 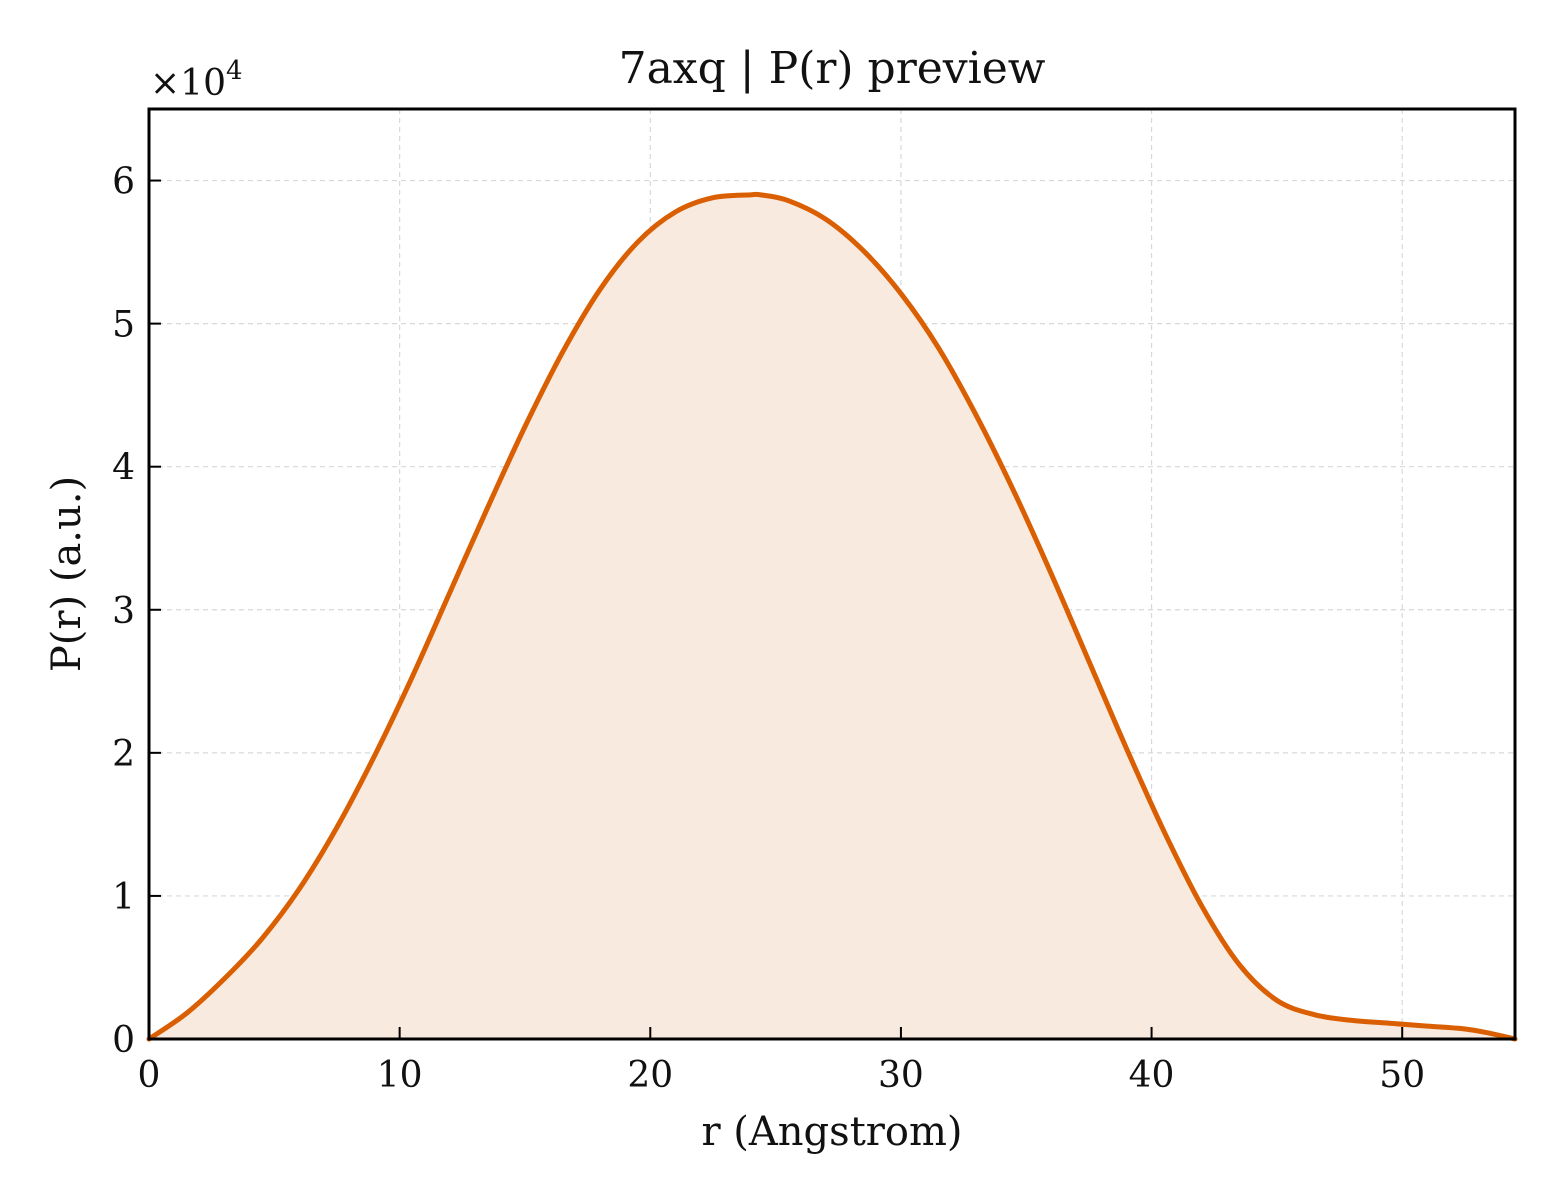 I want to click on y-tick-label: 5, so click(x=123, y=325).